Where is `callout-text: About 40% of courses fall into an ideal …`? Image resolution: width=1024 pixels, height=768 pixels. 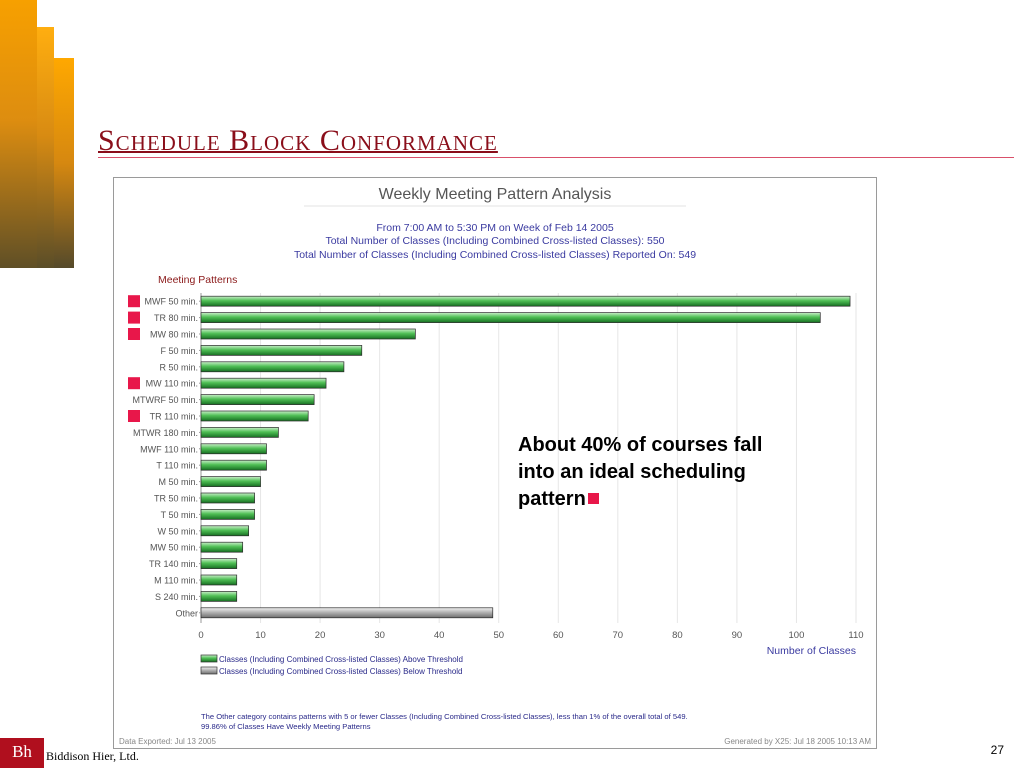
callout-text: About 40% of courses fall into an ideal … is located at coordinates (648, 472).